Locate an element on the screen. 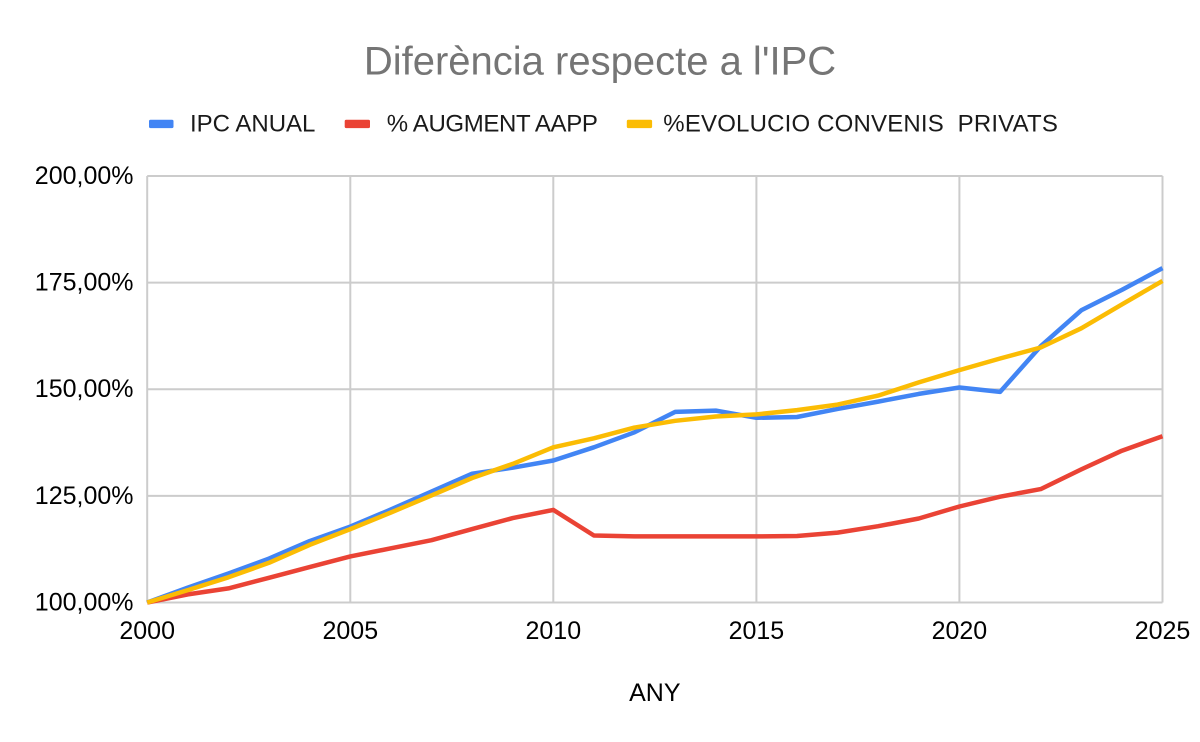  svg-text: % AUGMENT AAPP is located at coordinates (492, 124).